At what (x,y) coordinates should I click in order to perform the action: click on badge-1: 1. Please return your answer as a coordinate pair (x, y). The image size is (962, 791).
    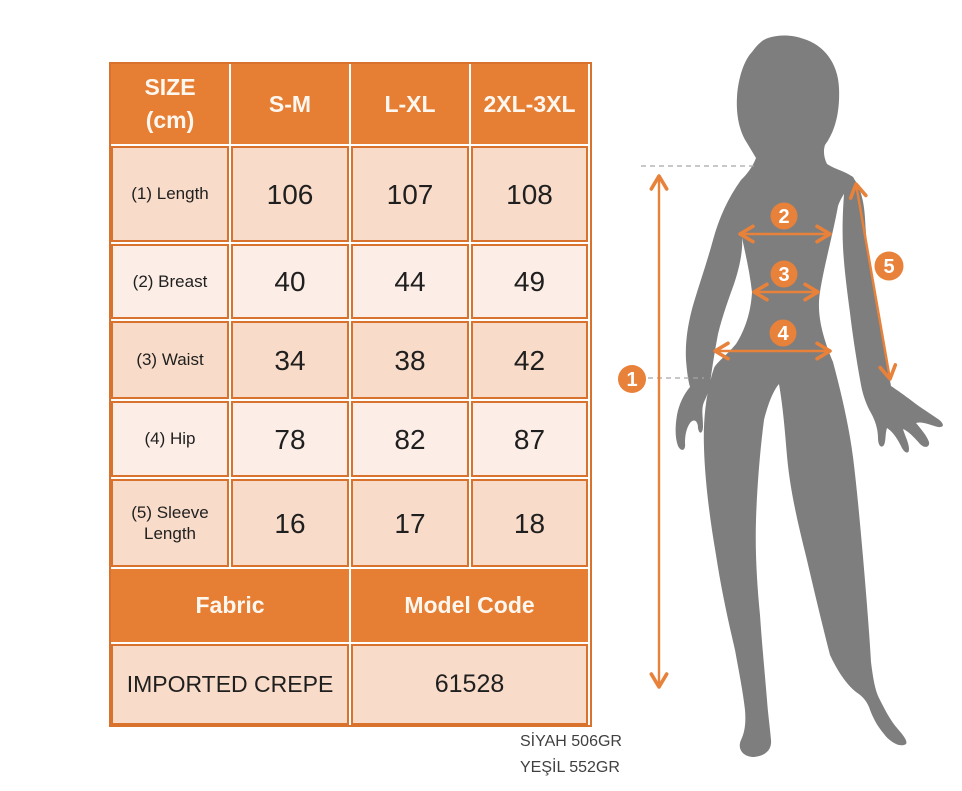
    Looking at the image, I should click on (632, 379).